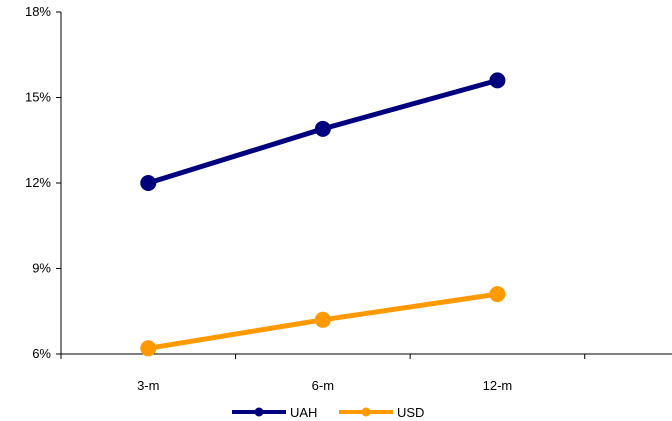 The image size is (672, 421). Describe the element at coordinates (148, 385) in the screenshot. I see `x-tick-label: 3-m` at that location.